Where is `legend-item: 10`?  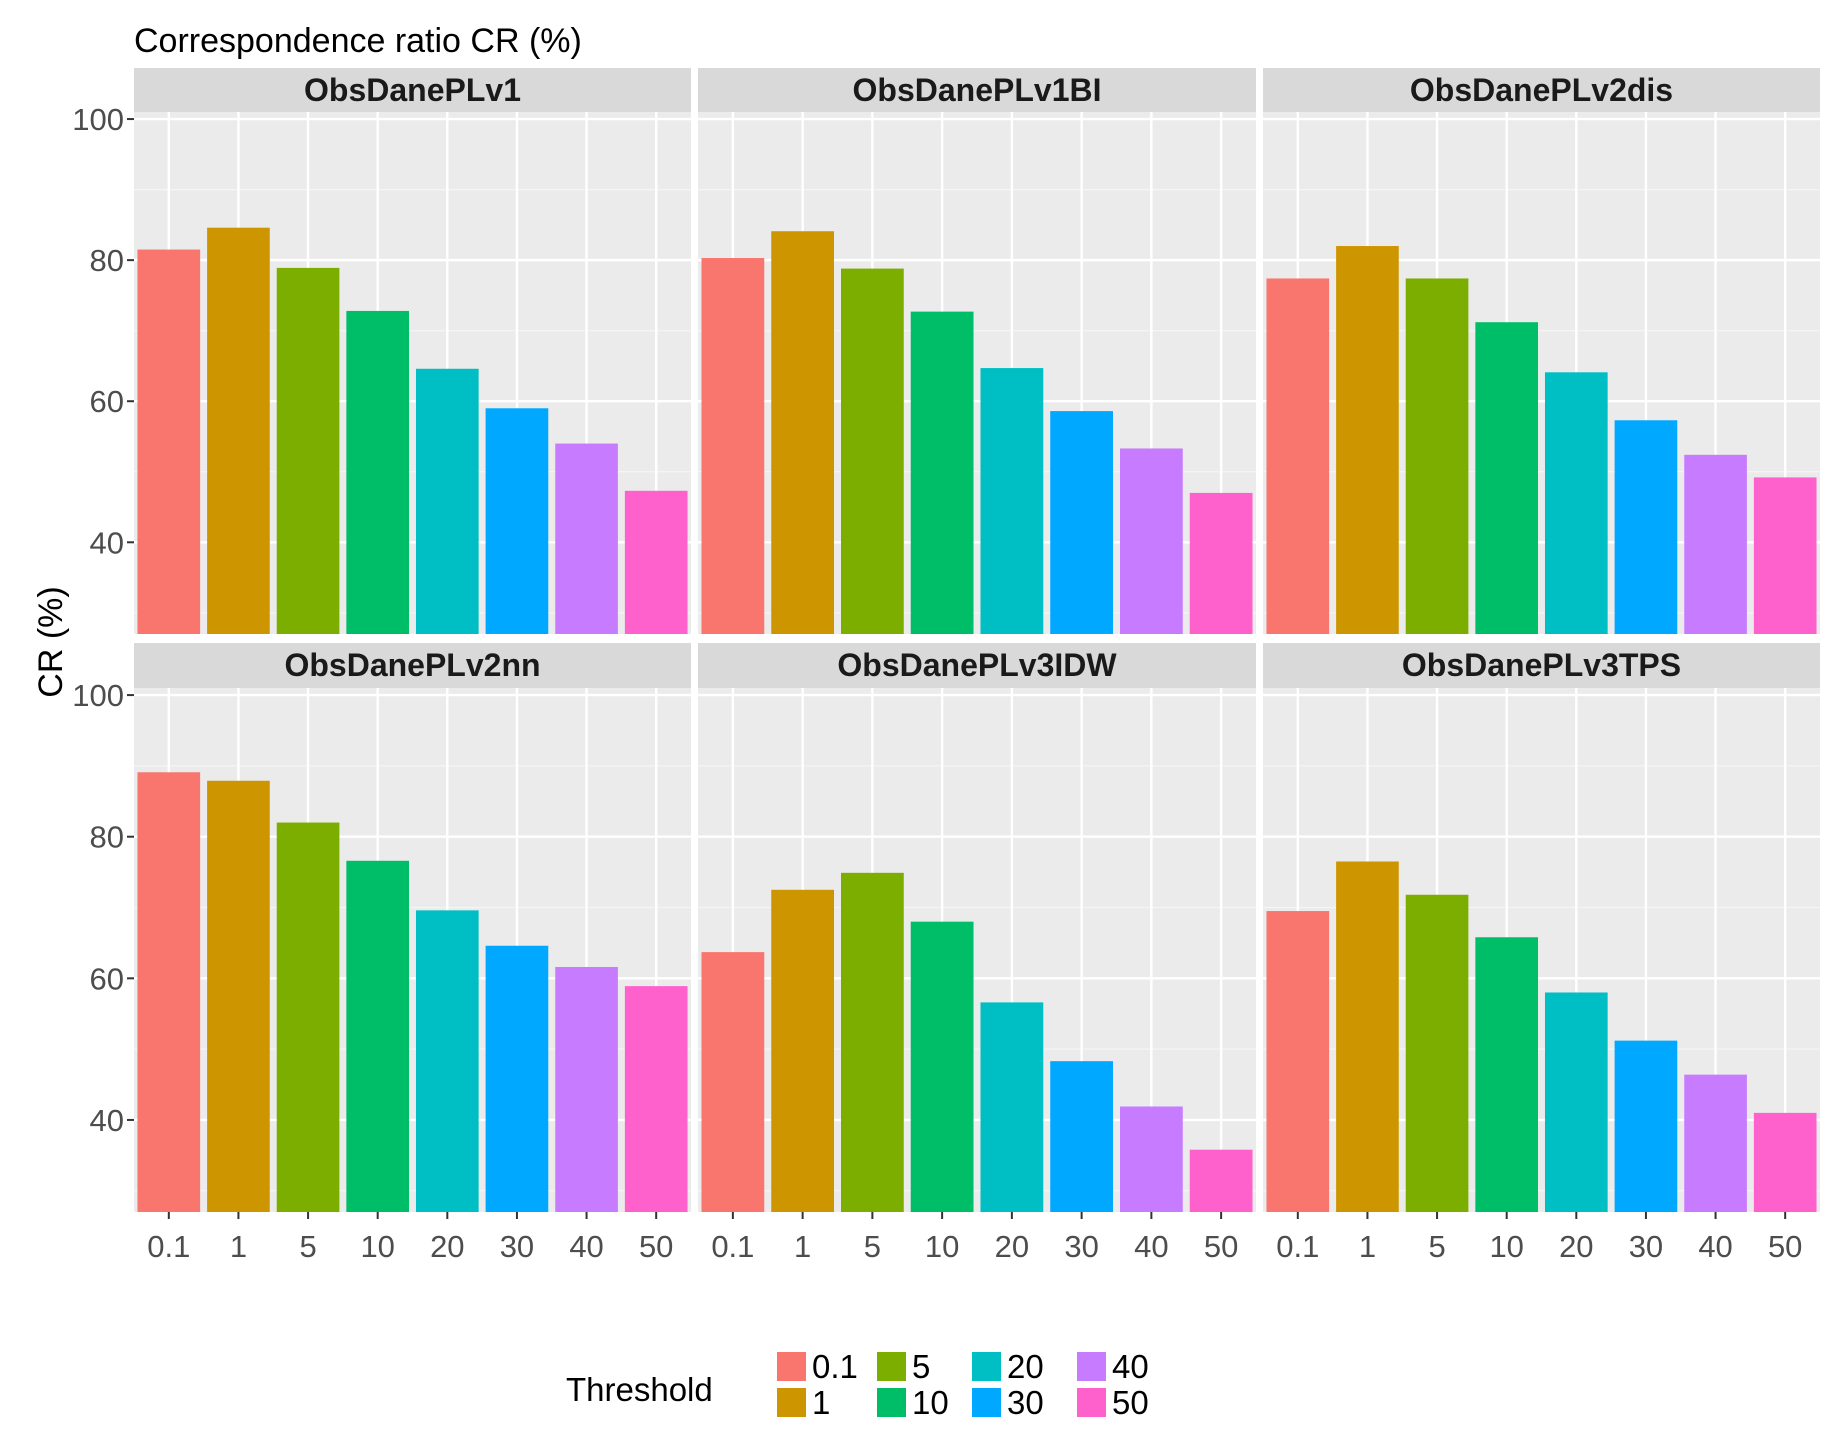 legend-item: 10 is located at coordinates (913, 1402).